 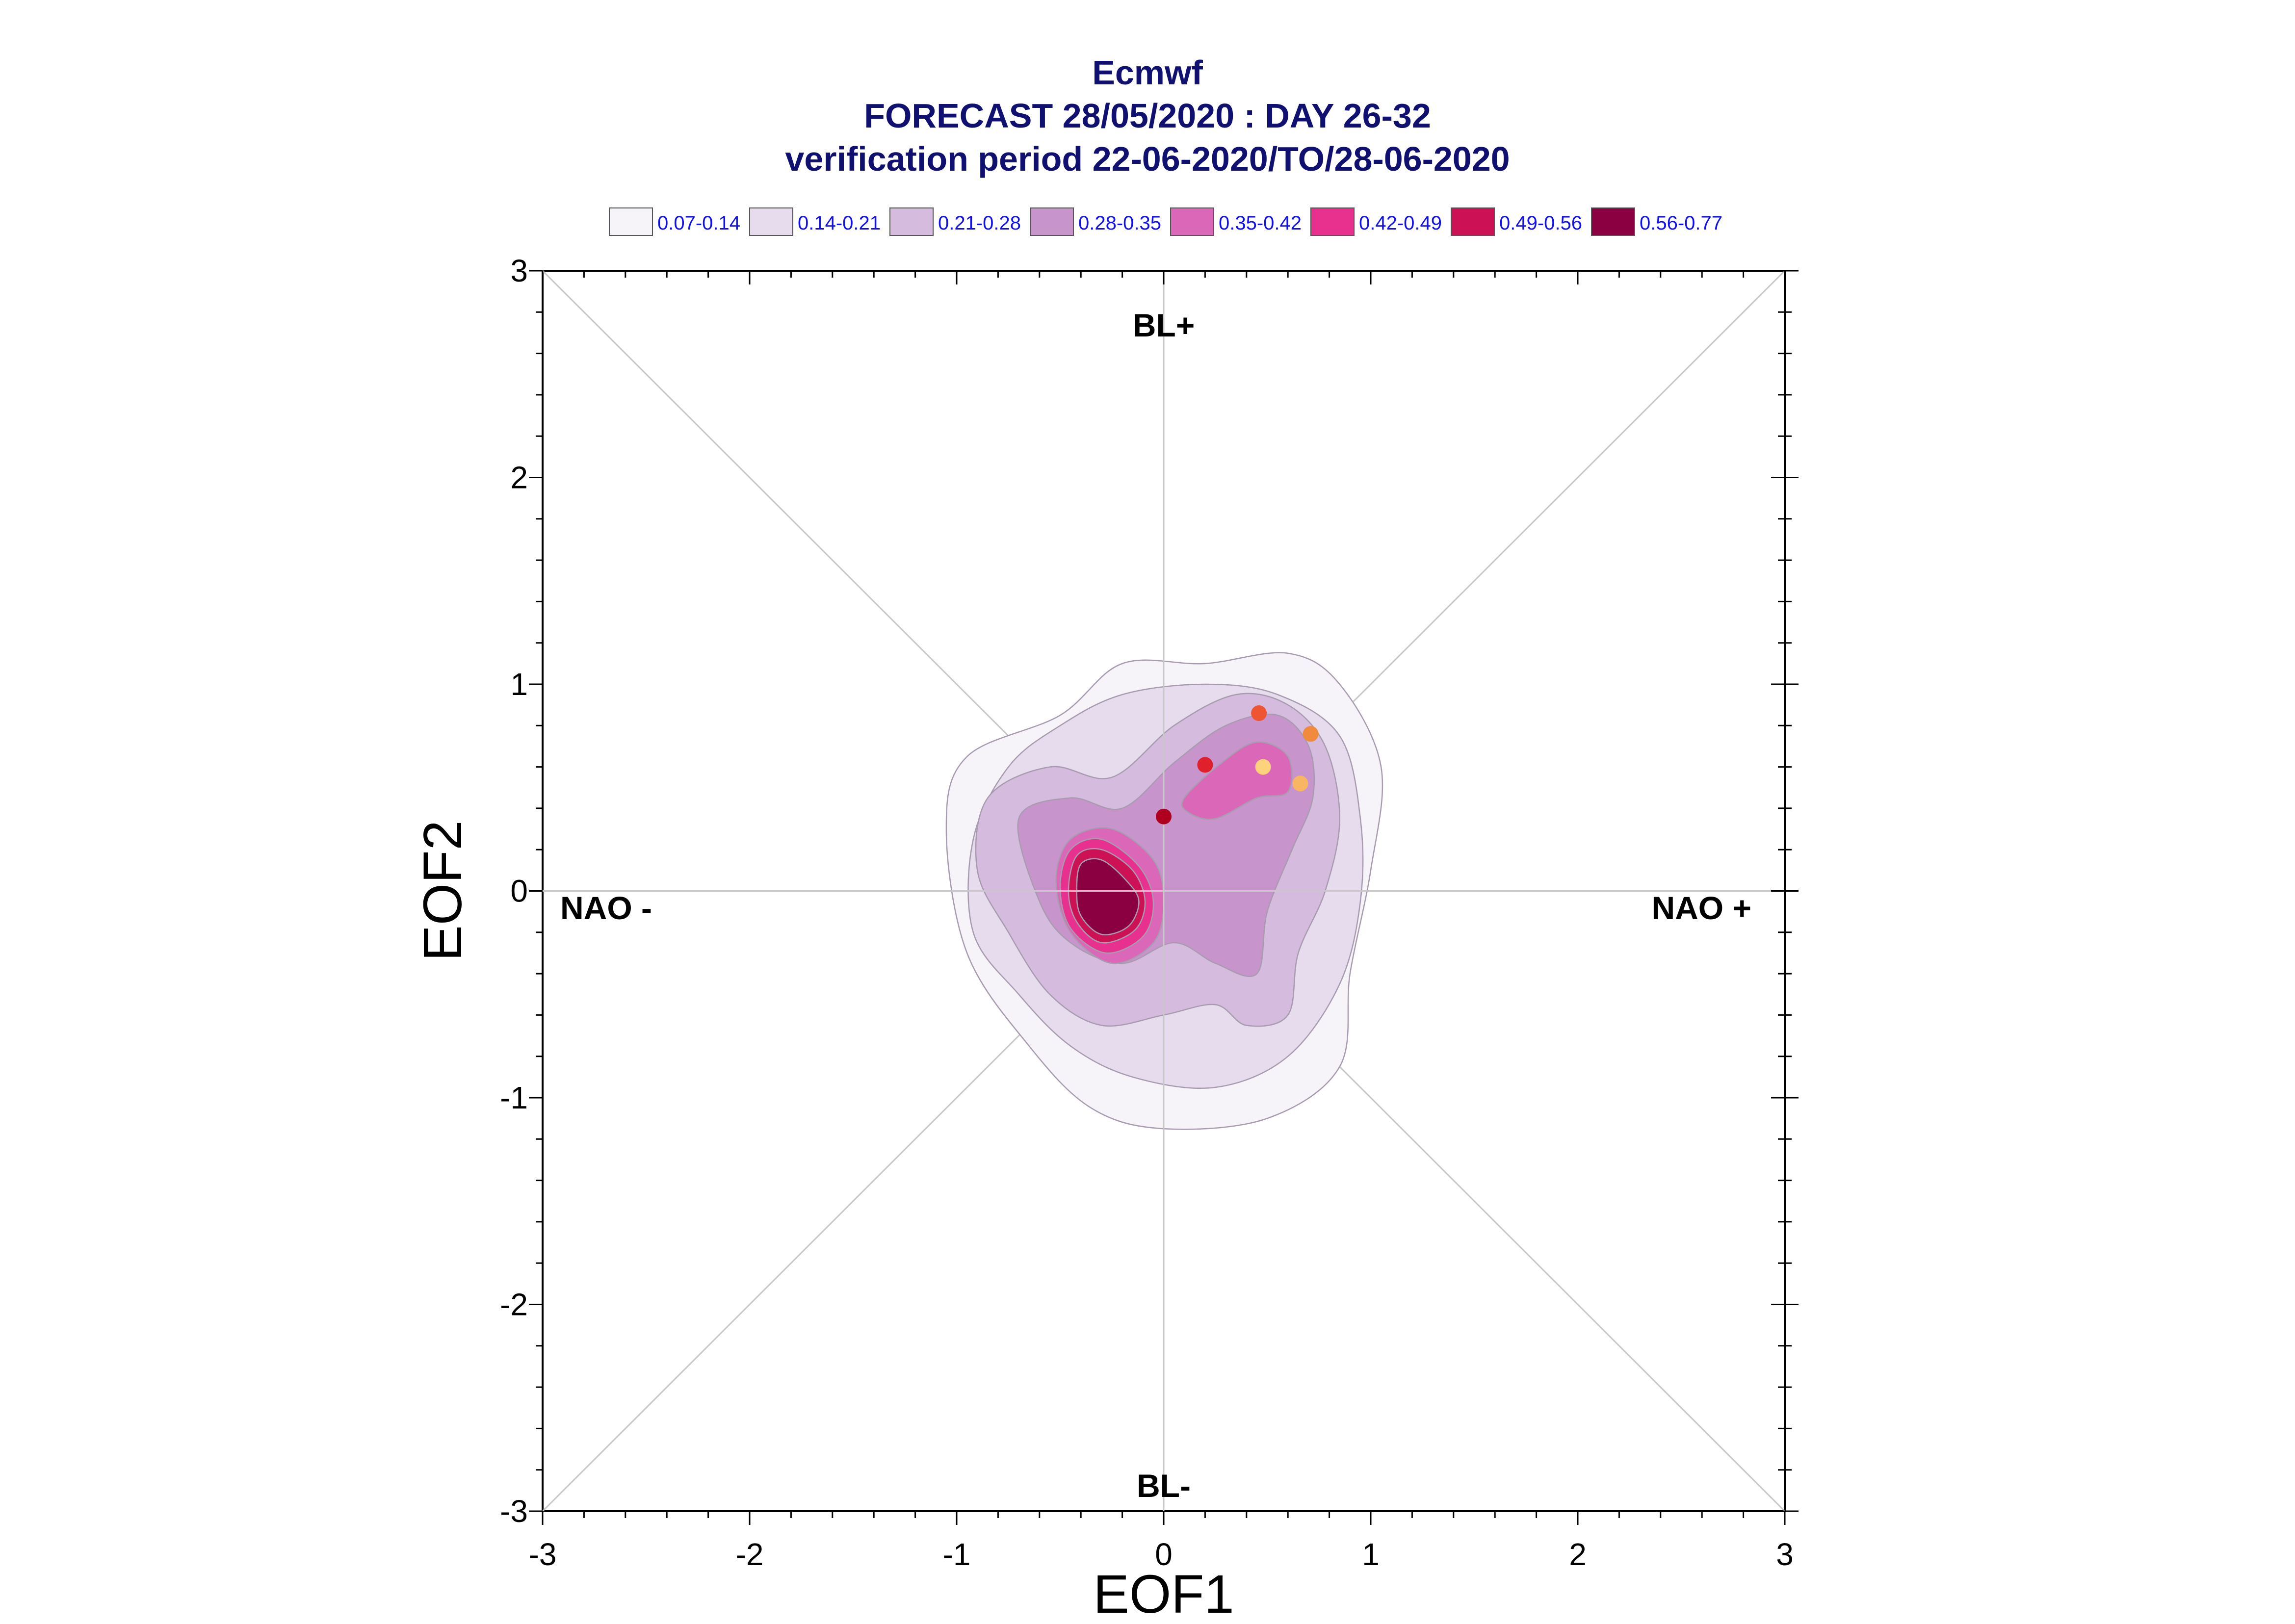 I want to click on chart-title-line-1: Ecmwf, so click(x=1147, y=72).